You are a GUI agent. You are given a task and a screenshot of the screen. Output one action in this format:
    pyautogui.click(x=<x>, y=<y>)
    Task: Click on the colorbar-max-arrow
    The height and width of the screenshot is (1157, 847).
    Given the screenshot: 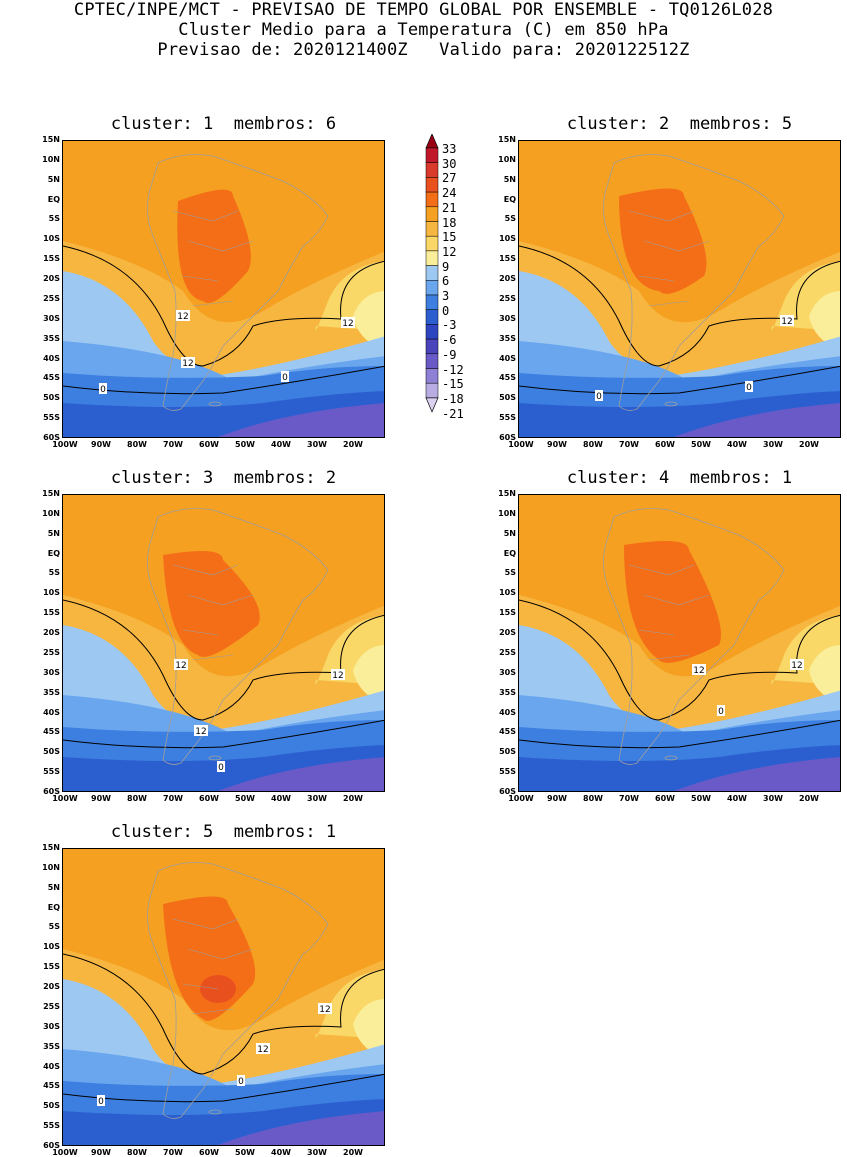 What is the action you would take?
    pyautogui.click(x=432, y=141)
    